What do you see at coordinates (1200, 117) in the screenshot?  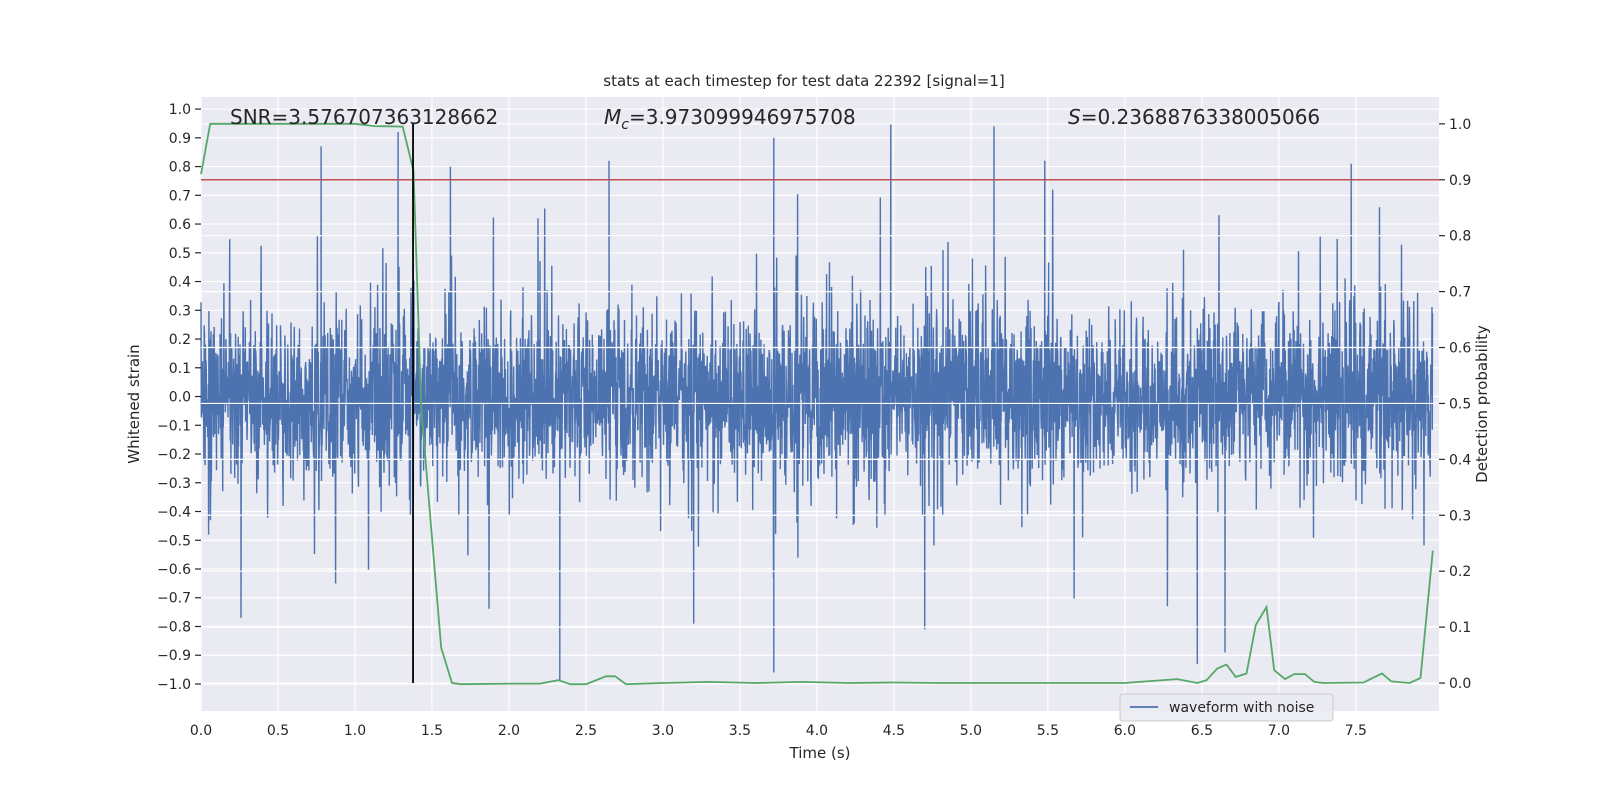 I see `s-value: =0.2368876338005066` at bounding box center [1200, 117].